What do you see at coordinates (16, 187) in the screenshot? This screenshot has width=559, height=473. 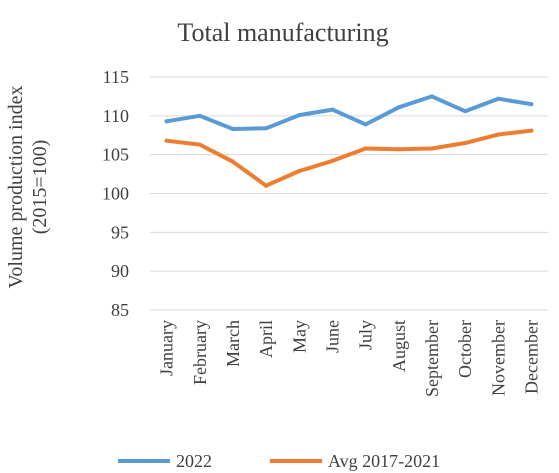 I see `y-axis-label-line1: Volume production index` at bounding box center [16, 187].